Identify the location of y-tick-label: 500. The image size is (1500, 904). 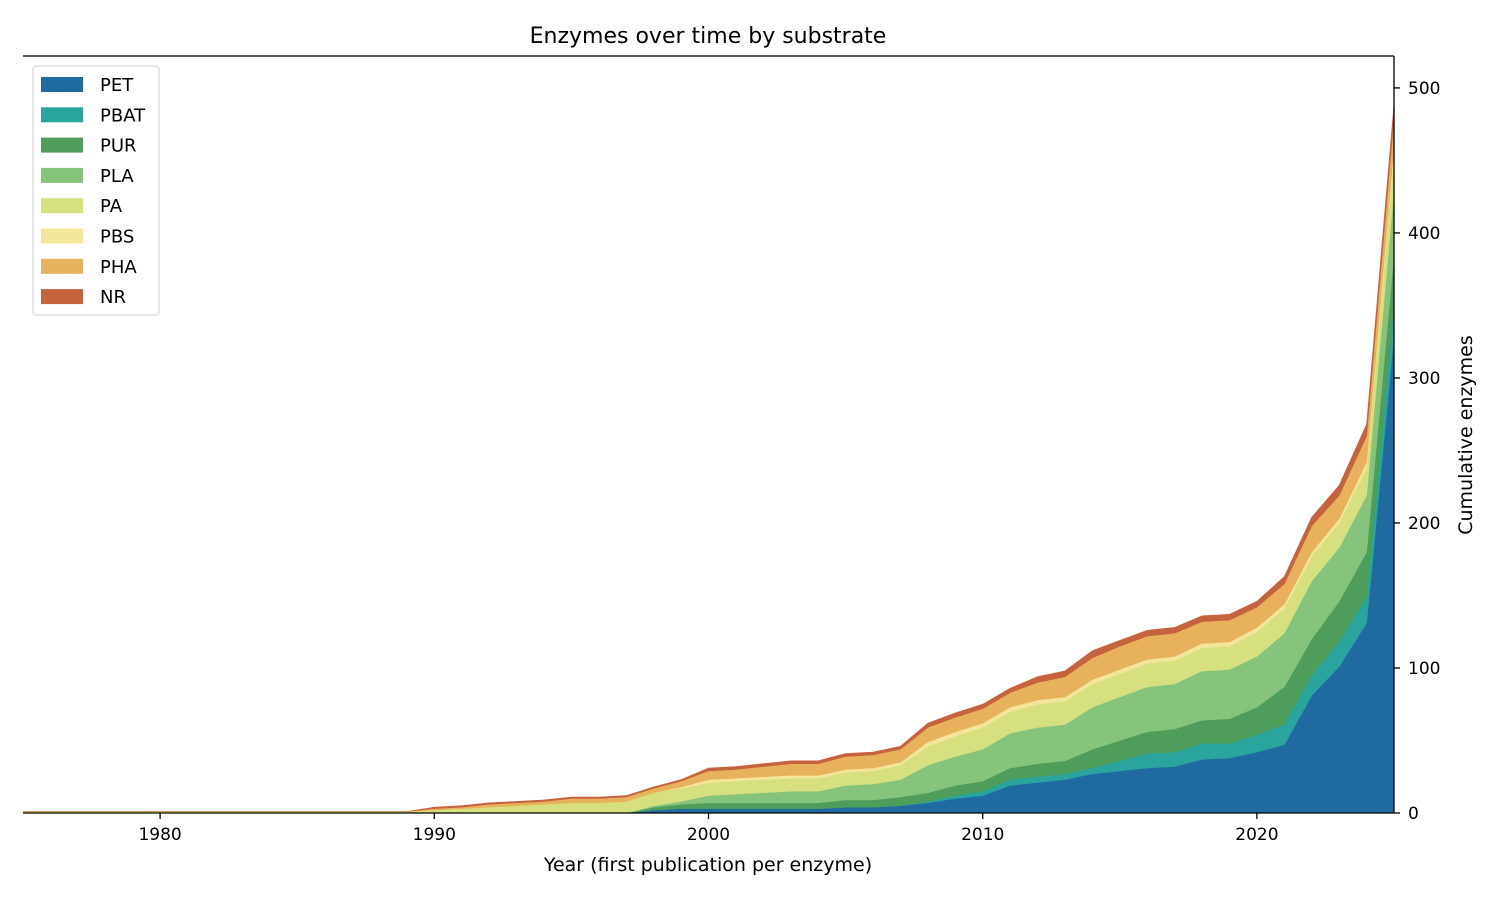
(1424, 89).